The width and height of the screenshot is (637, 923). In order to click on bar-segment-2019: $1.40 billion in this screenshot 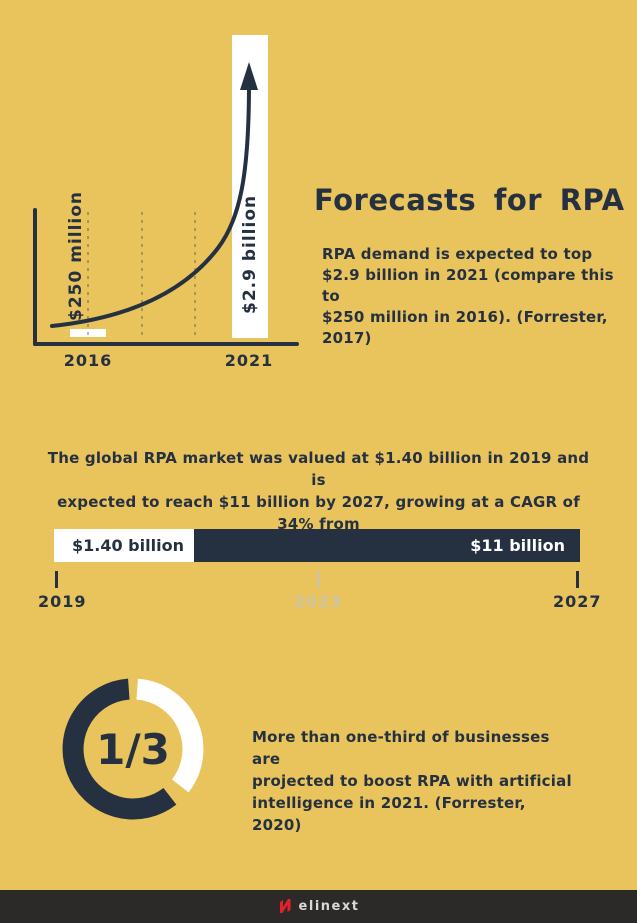, I will do `click(124, 545)`.